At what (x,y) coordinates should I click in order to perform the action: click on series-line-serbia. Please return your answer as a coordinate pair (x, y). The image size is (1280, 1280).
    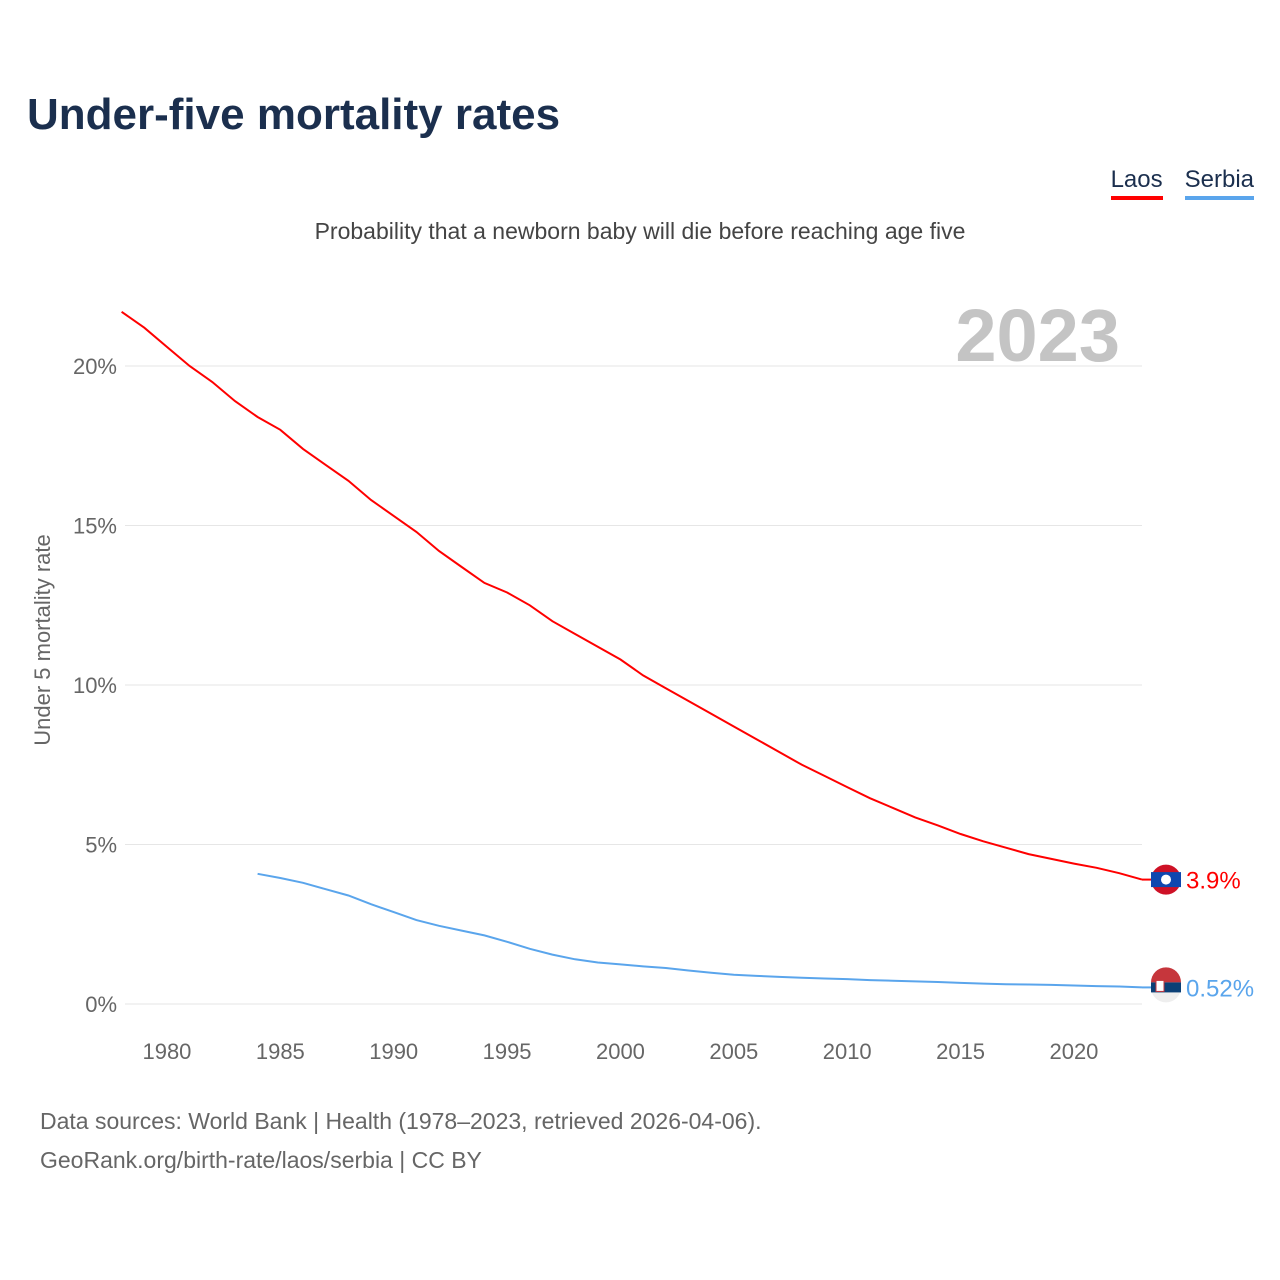
    Looking at the image, I should click on (700, 930).